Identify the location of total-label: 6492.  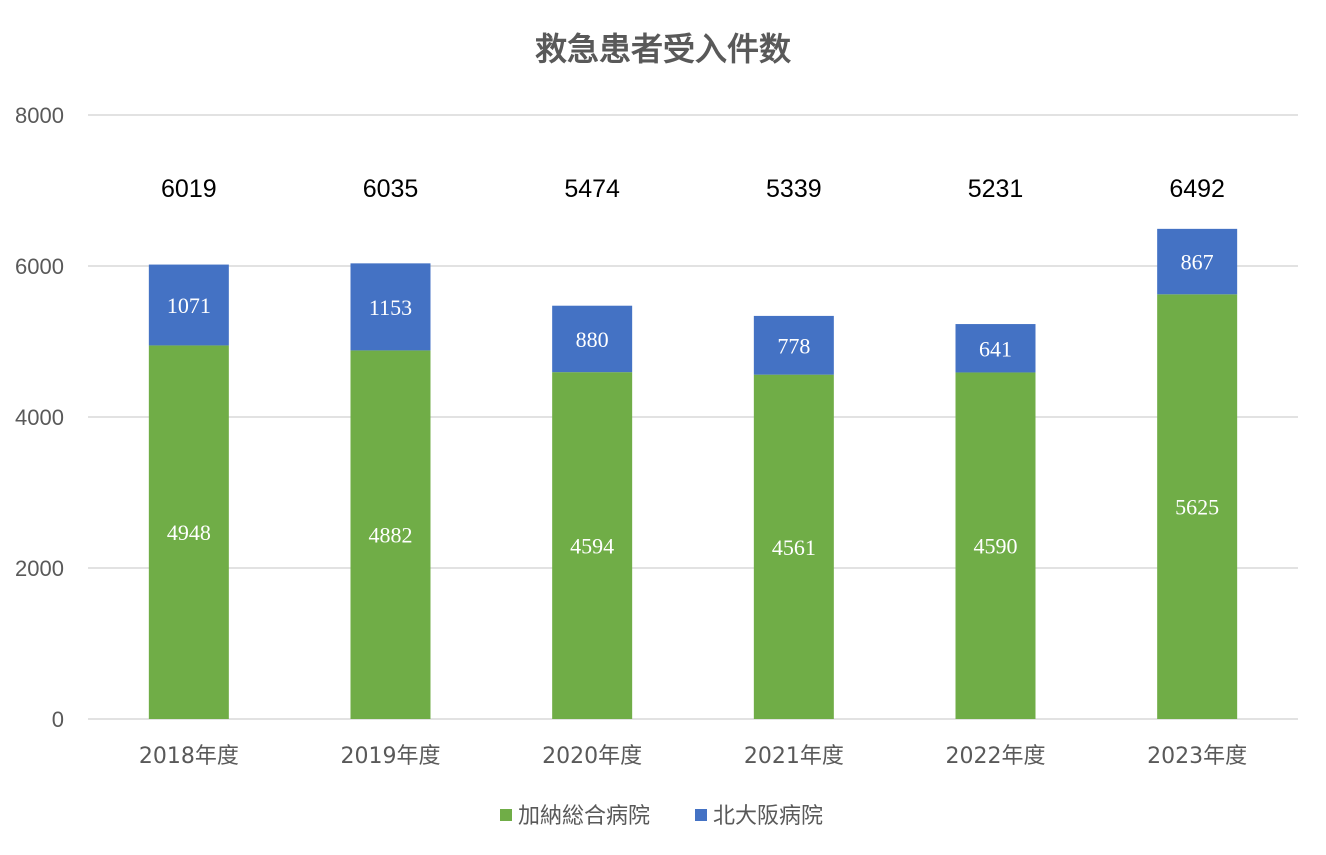
(1197, 189).